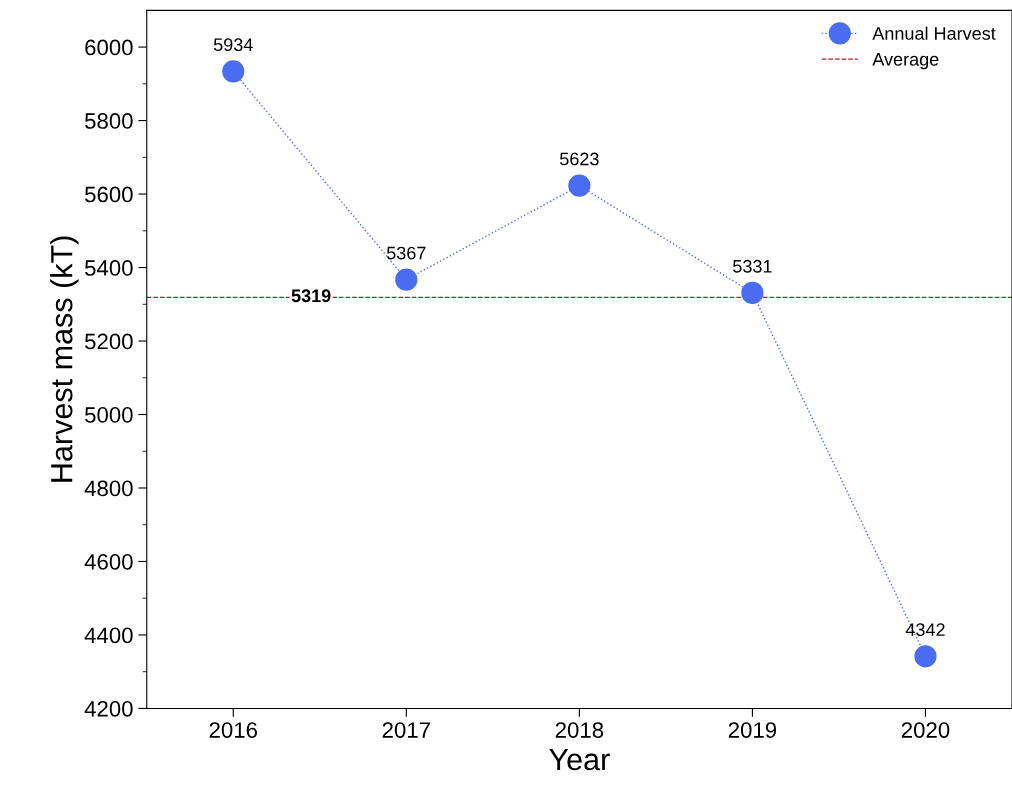 The height and width of the screenshot is (796, 1012). What do you see at coordinates (109, 268) in the screenshot?
I see `y-tick-label: 5400` at bounding box center [109, 268].